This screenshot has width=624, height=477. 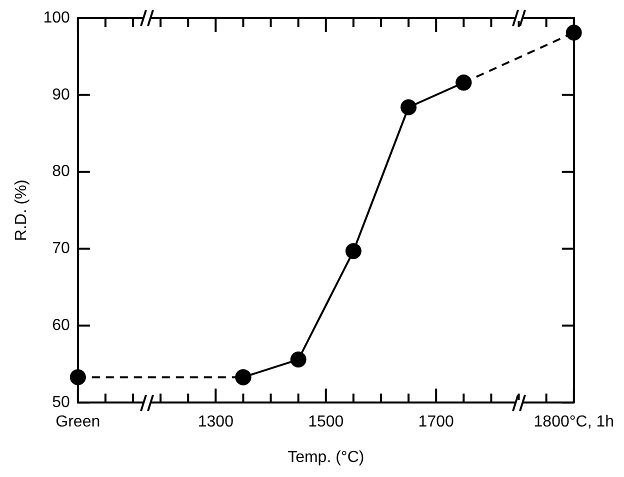 What do you see at coordinates (574, 422) in the screenshot?
I see `x-tick-label: 1800°C, 1h` at bounding box center [574, 422].